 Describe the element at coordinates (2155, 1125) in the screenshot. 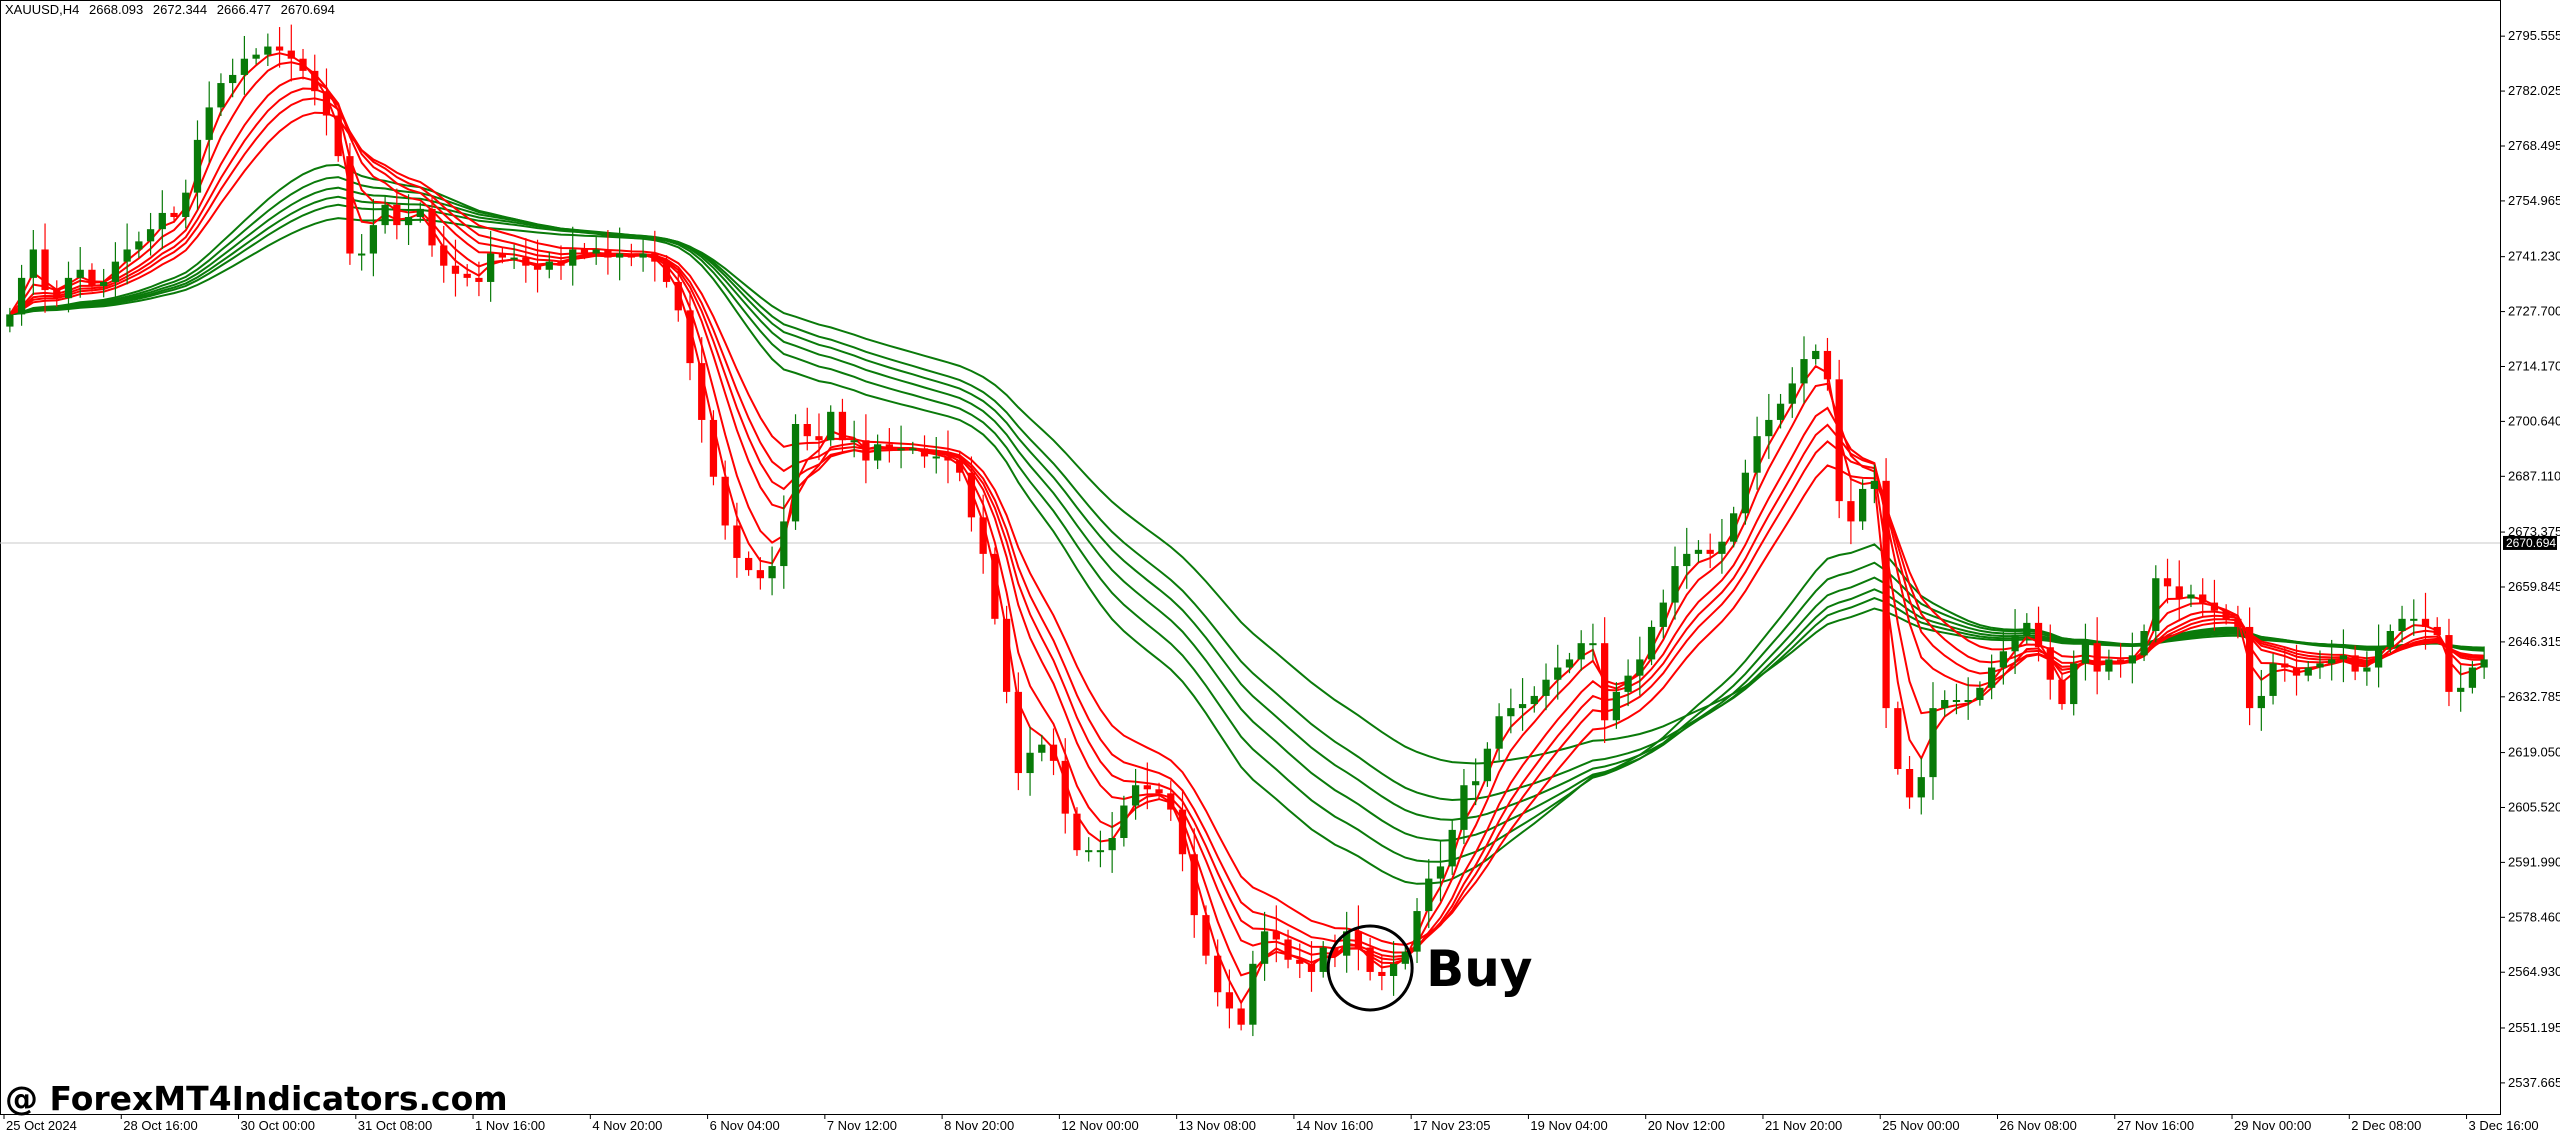

I see `x-tick-label: 27 Nov 16:00` at that location.